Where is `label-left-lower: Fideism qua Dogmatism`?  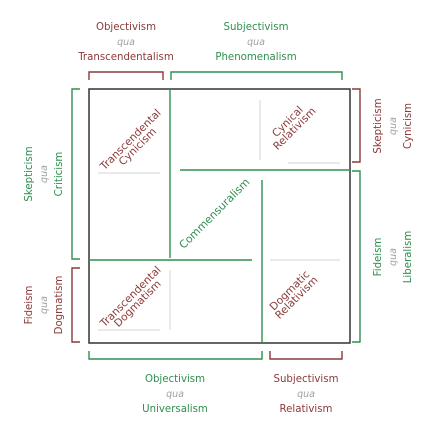
label-left-lower: Fideism qua Dogmatism is located at coordinates (44, 305).